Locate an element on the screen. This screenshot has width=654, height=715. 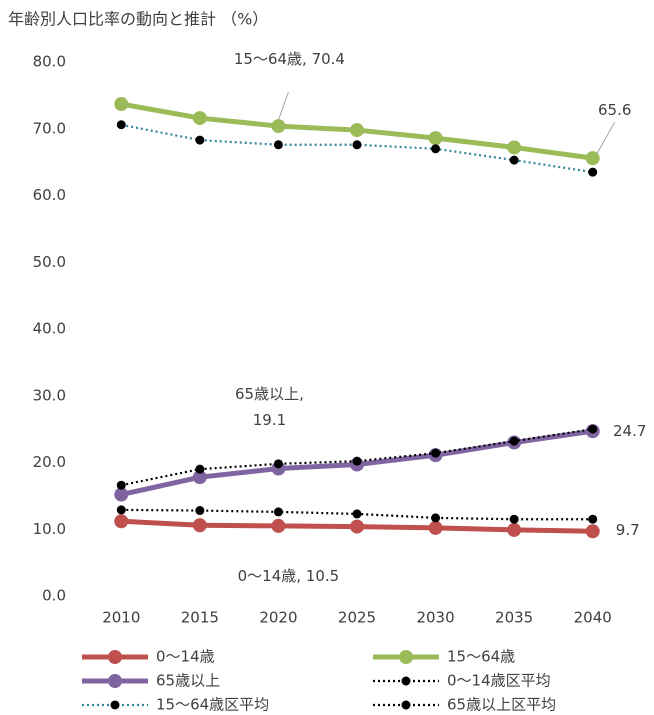
legend-label: 15〜64歳区平均 is located at coordinates (212, 705).